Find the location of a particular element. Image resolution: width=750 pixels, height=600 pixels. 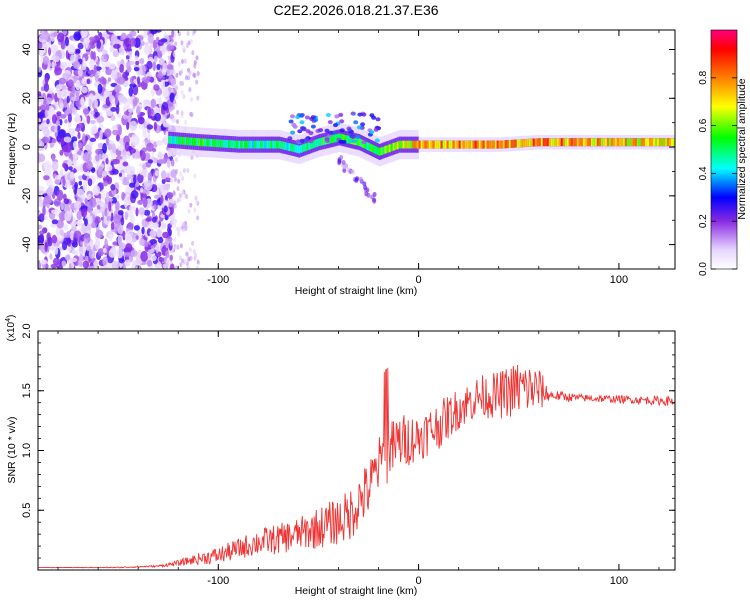

x-tick-label: -100 is located at coordinates (218, 581).